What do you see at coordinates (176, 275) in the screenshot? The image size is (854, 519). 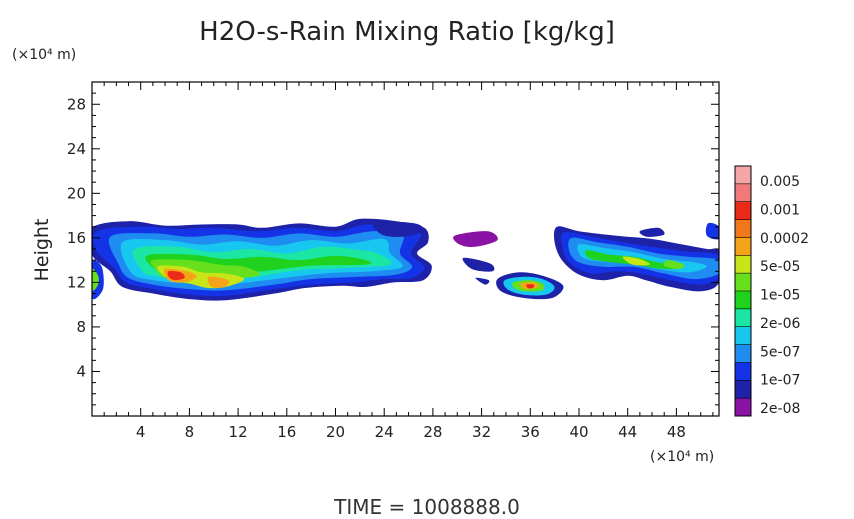 I see `cloud-west-core` at bounding box center [176, 275].